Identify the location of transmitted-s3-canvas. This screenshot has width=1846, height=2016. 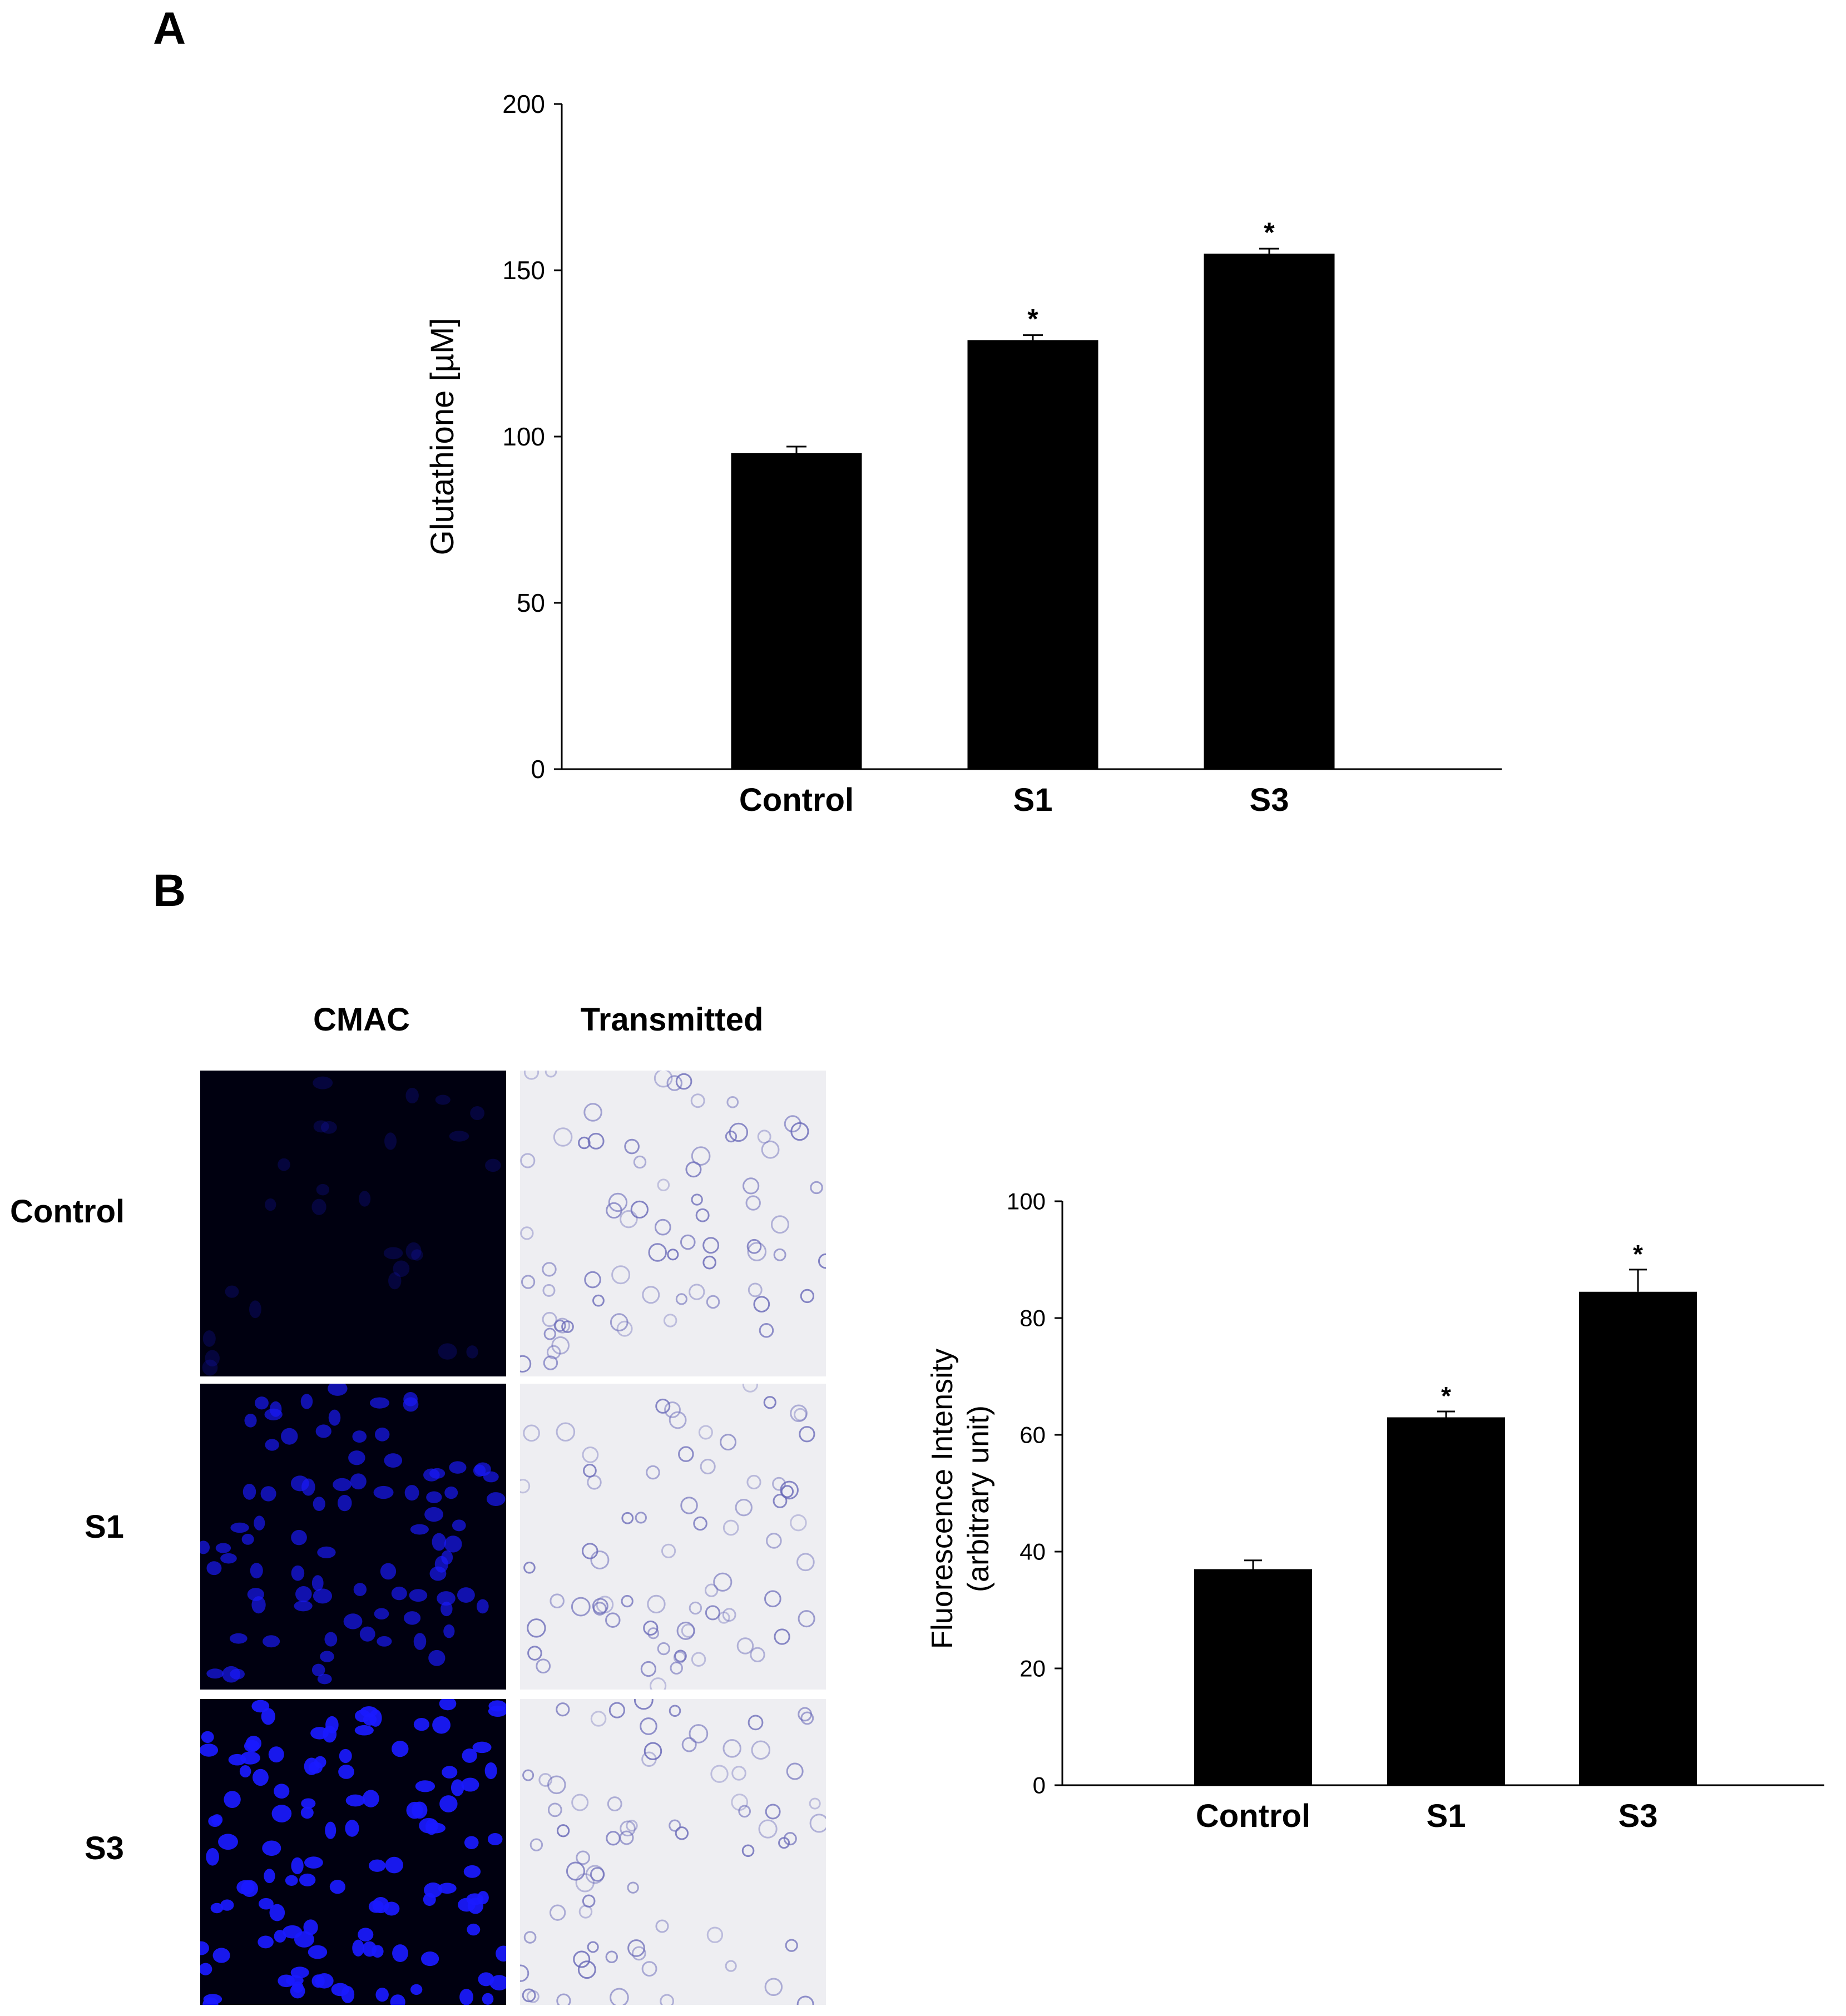
(673, 1852).